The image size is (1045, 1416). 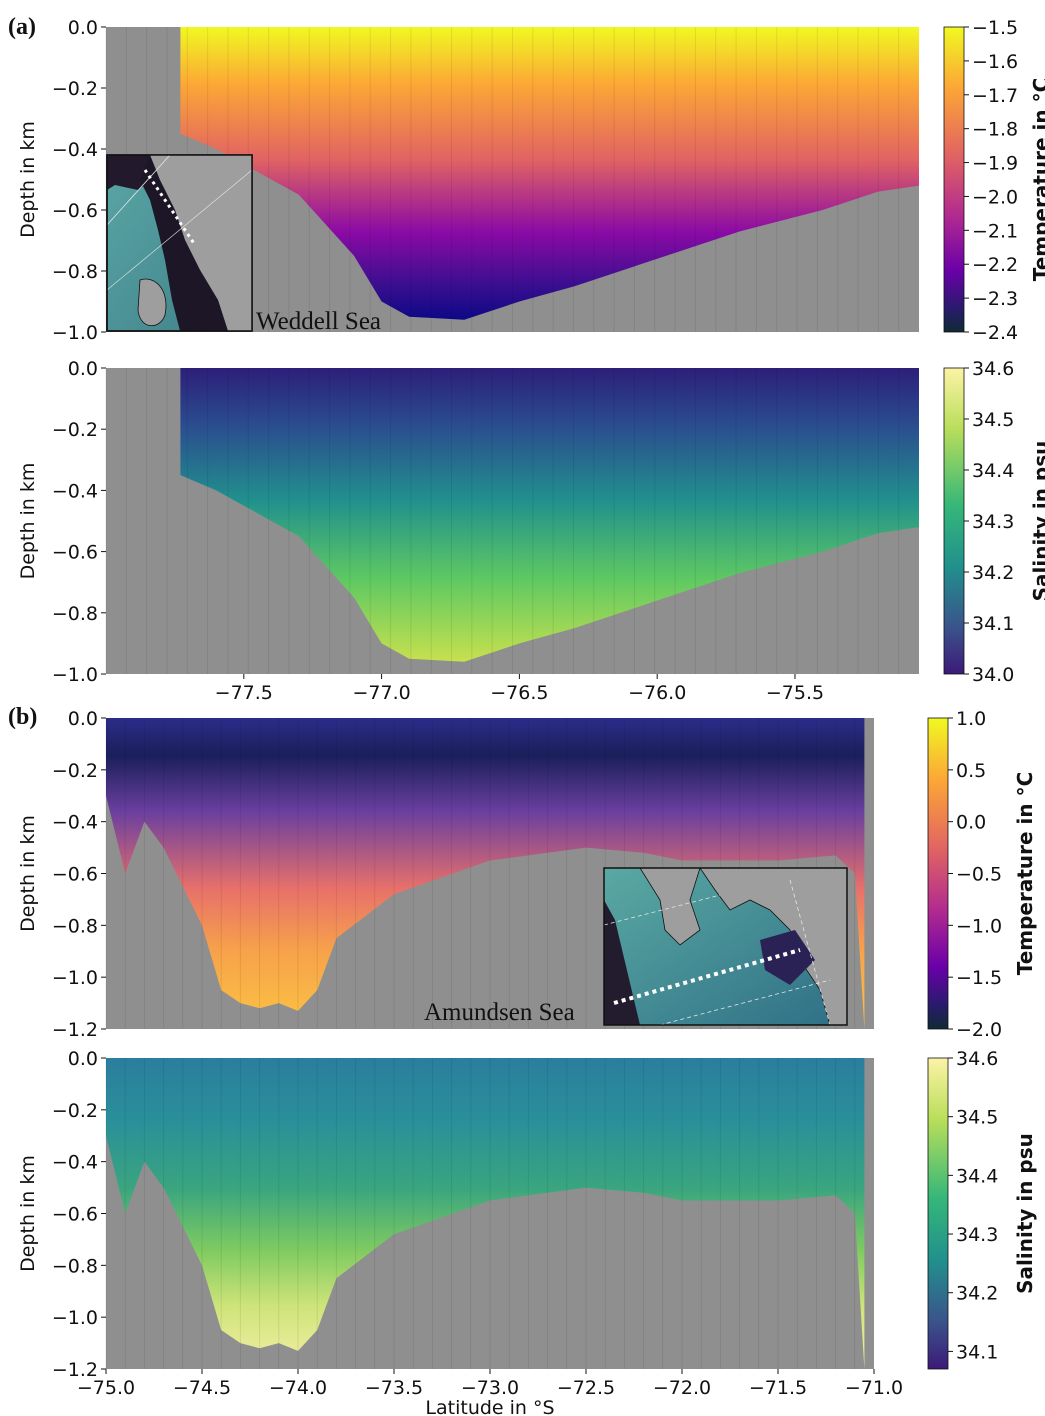 I want to click on x-tick-label: −71.0, so click(x=874, y=1388).